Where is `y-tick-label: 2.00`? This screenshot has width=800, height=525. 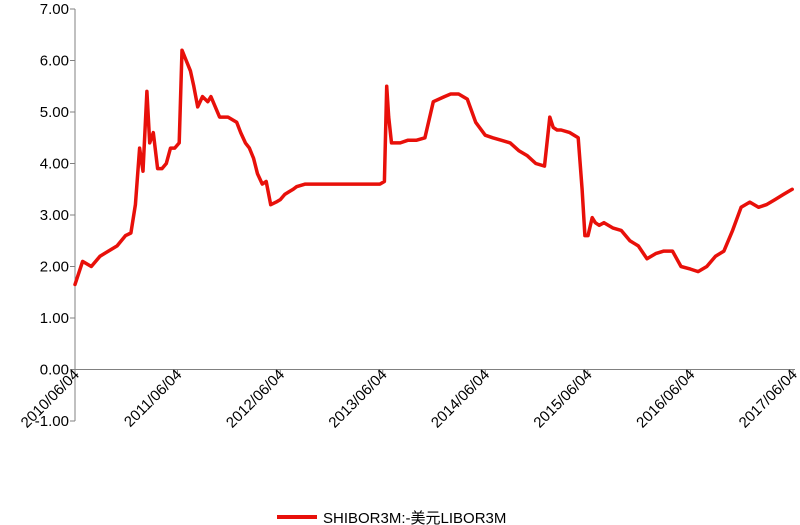 y-tick-label: 2.00 is located at coordinates (54, 267).